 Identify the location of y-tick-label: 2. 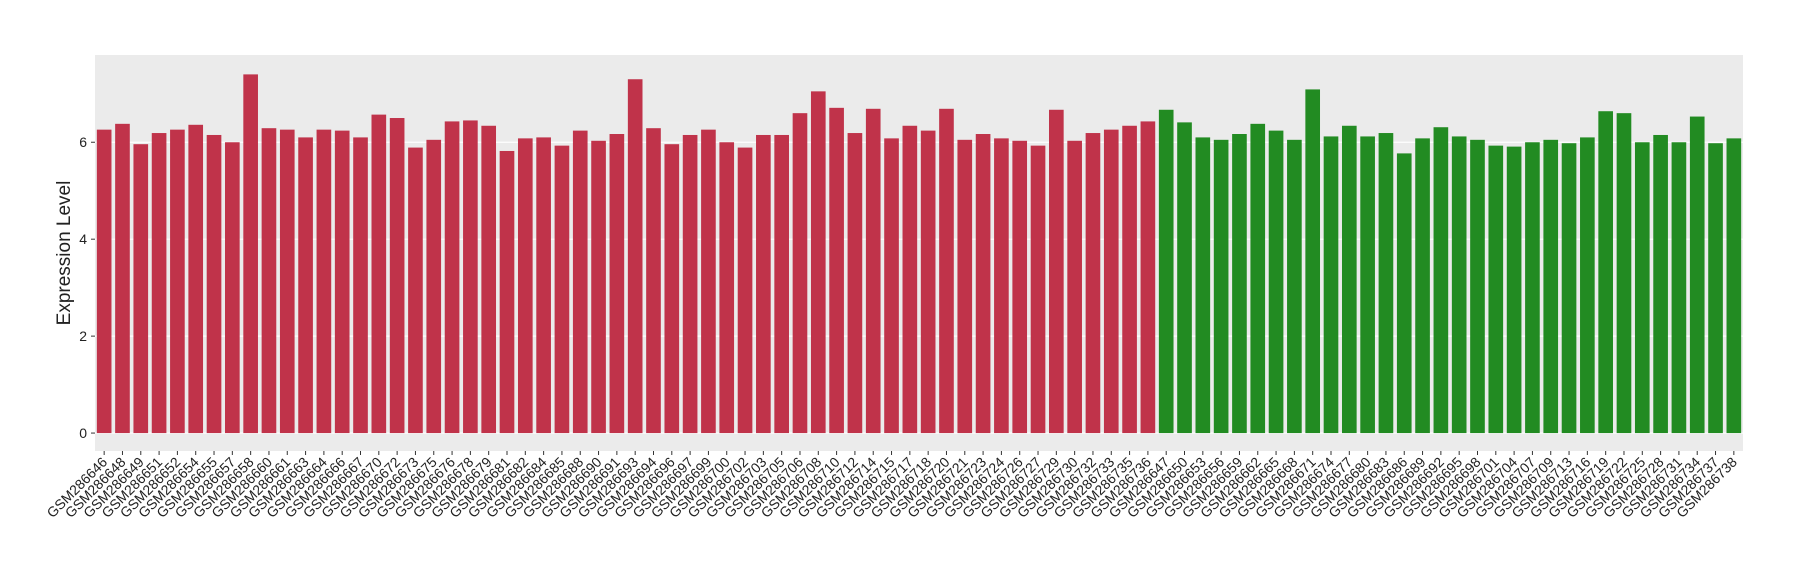
(83, 336).